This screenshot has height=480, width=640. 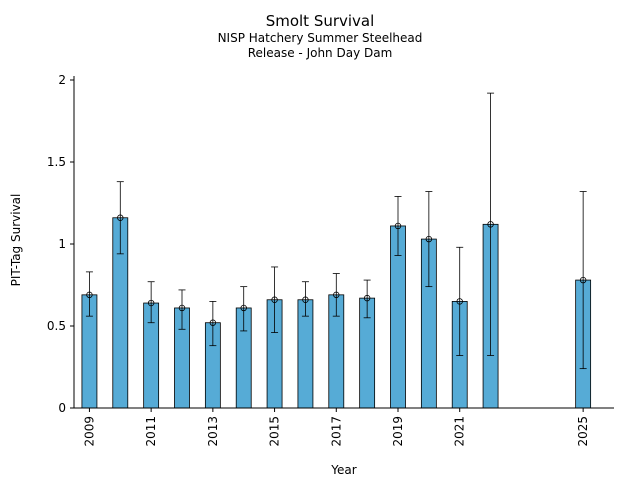 I want to click on x-axis-label: Year, so click(x=344, y=470).